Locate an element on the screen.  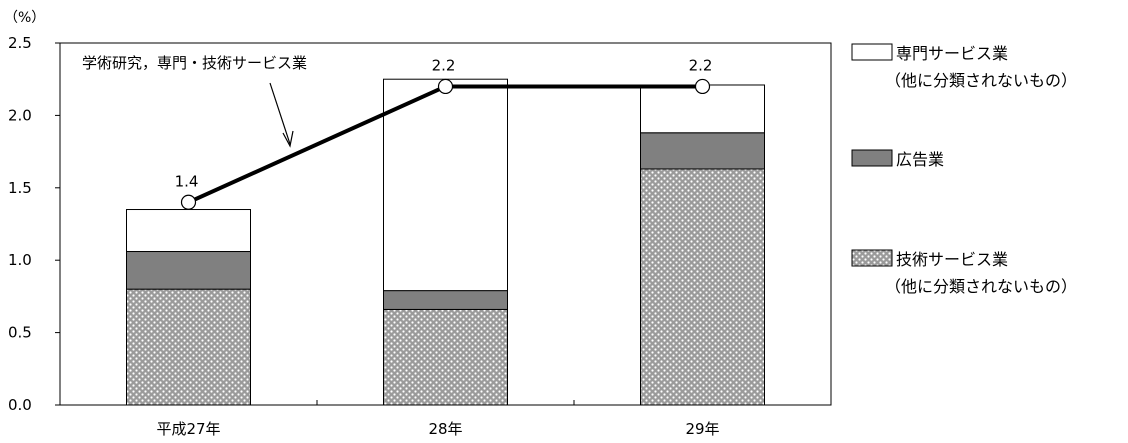
y-tick-label: 1.0 is located at coordinates (20, 260).